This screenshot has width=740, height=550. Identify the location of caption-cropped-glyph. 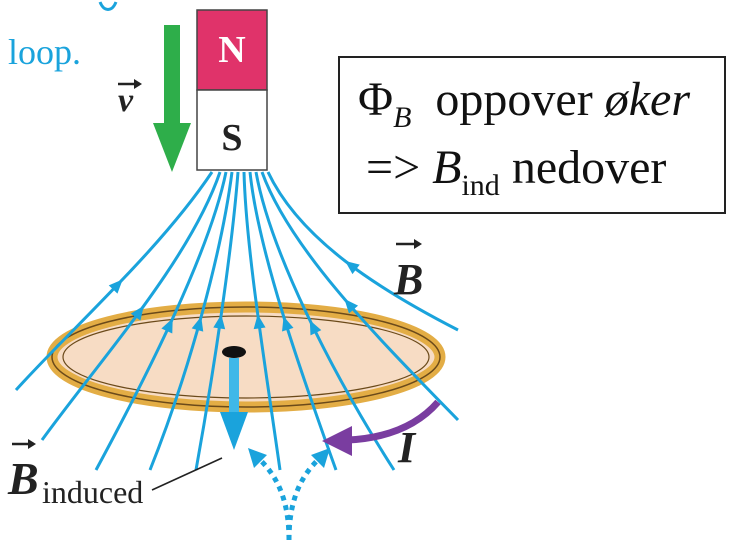
(108, 6).